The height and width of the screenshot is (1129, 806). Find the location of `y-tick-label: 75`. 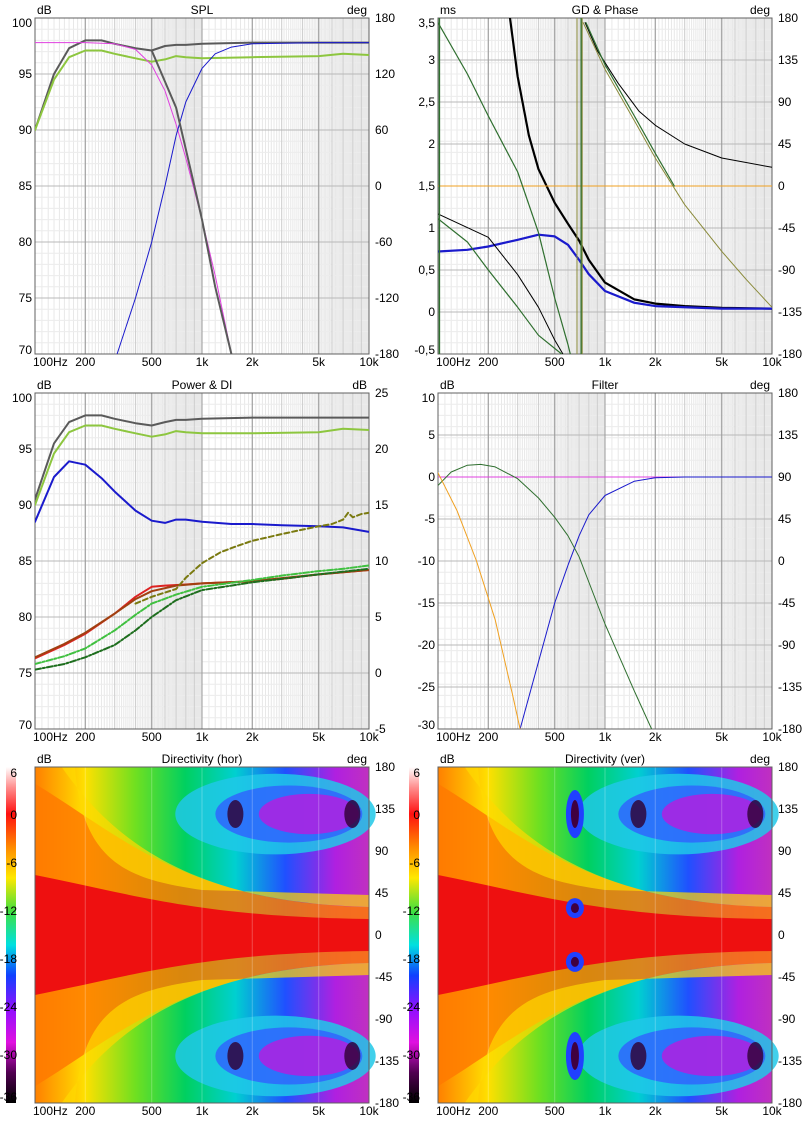

y-tick-label: 75 is located at coordinates (26, 298).